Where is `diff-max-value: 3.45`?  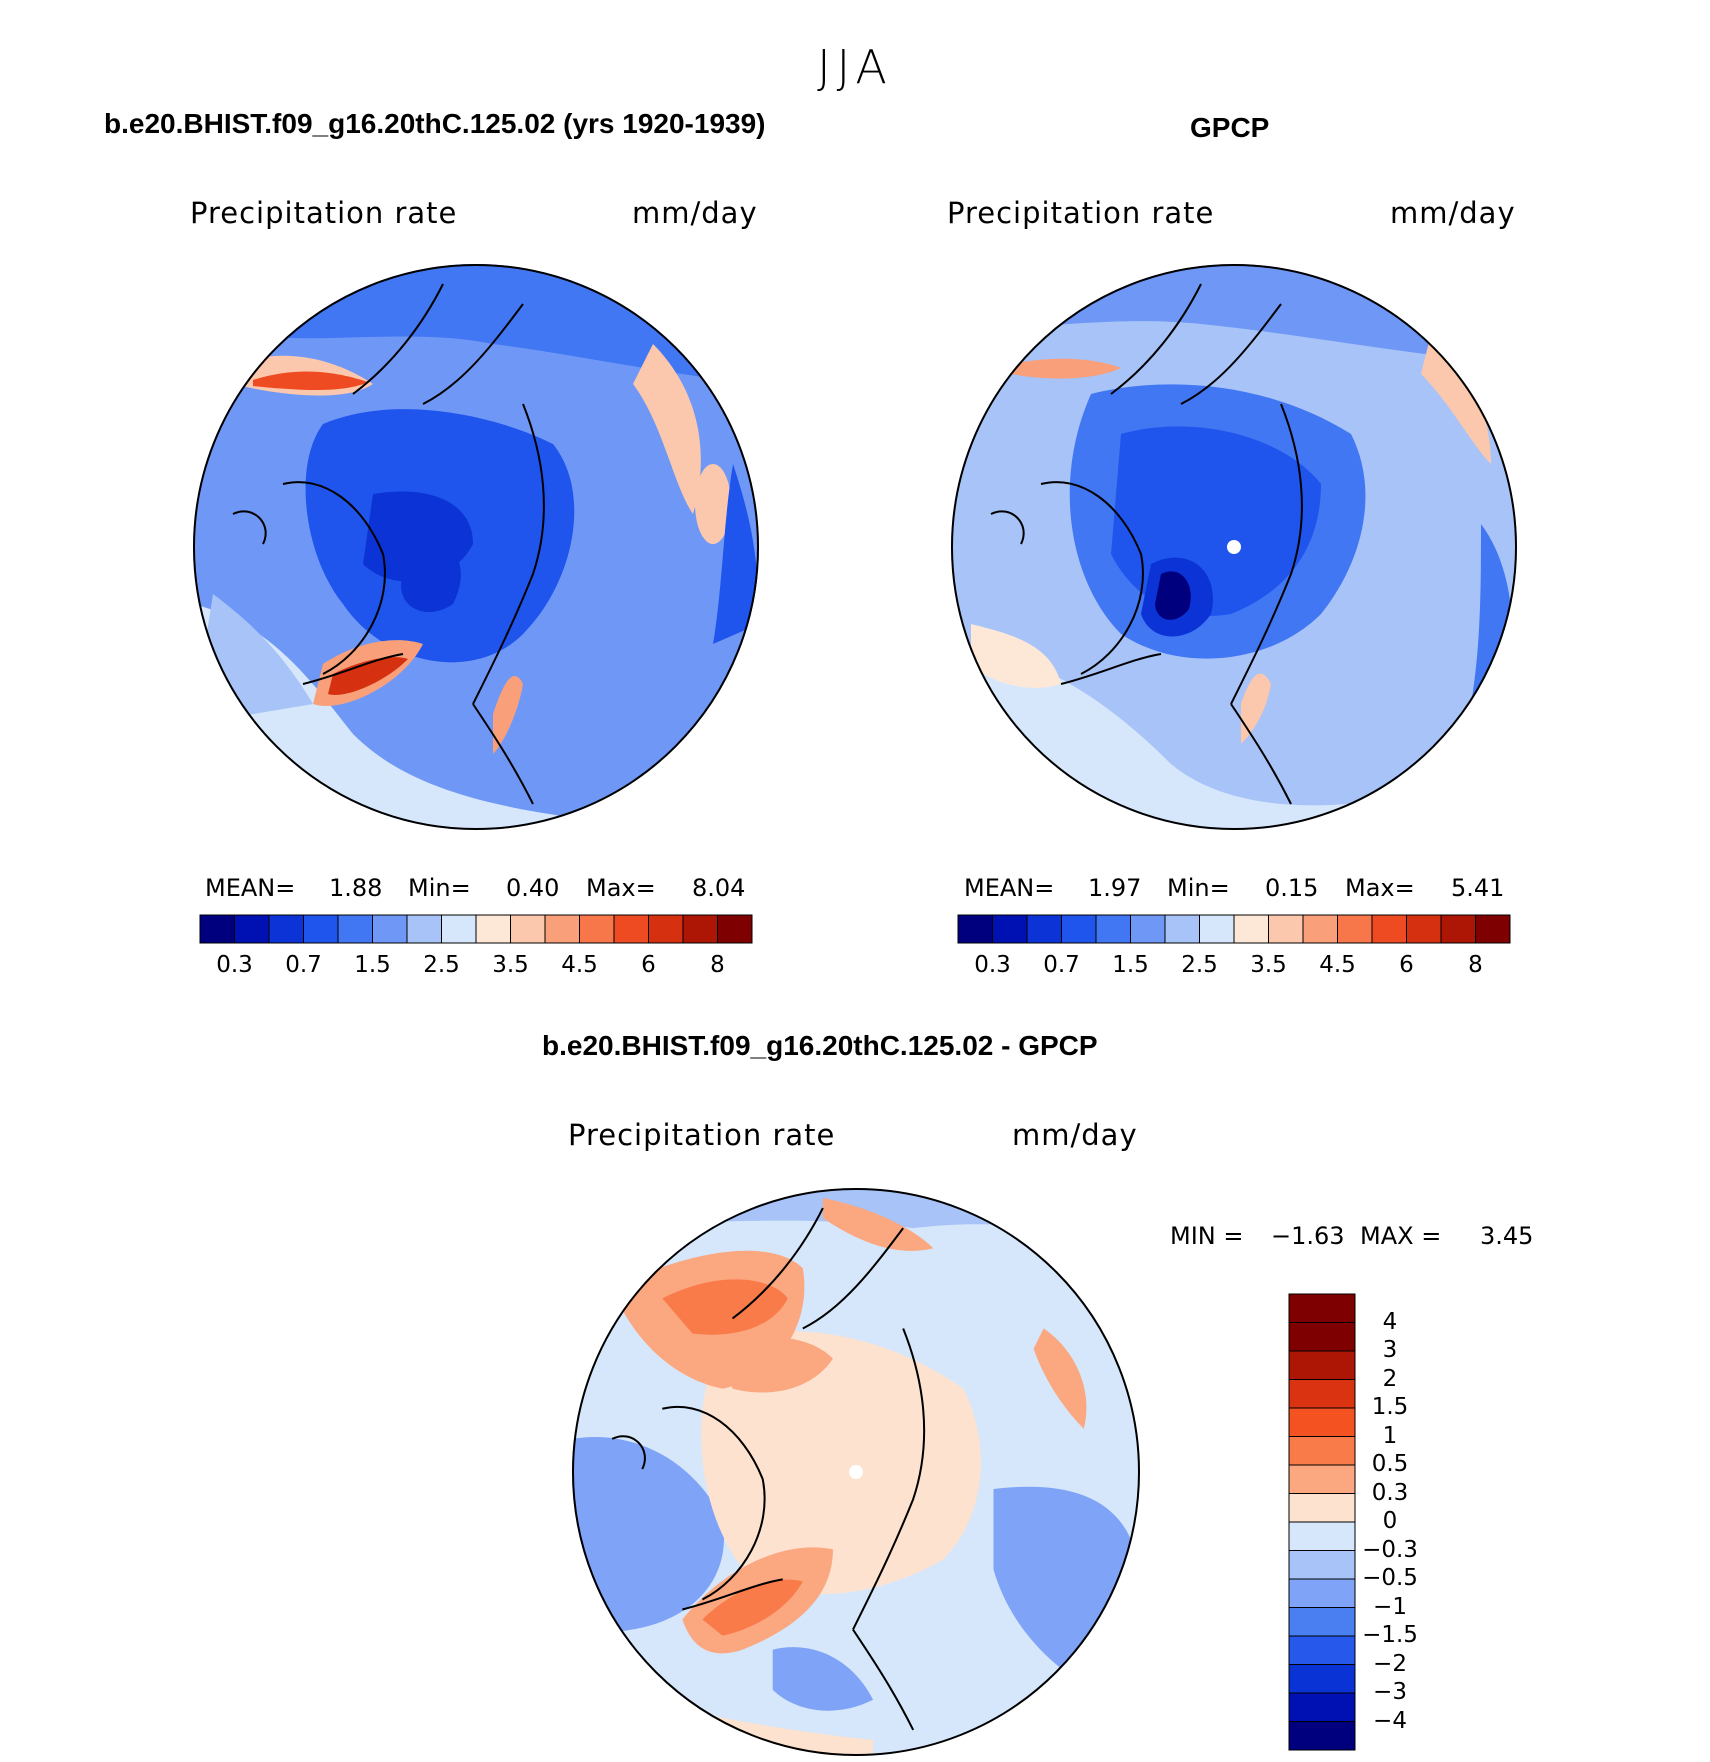
diff-max-value: 3.45 is located at coordinates (1507, 1236).